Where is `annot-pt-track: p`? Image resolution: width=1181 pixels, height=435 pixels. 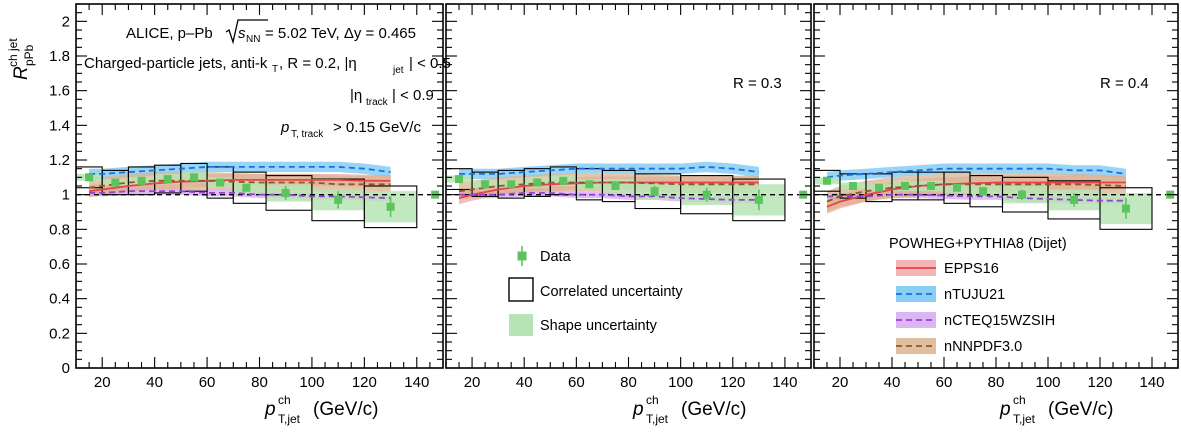
annot-pt-track: p is located at coordinates (284, 127).